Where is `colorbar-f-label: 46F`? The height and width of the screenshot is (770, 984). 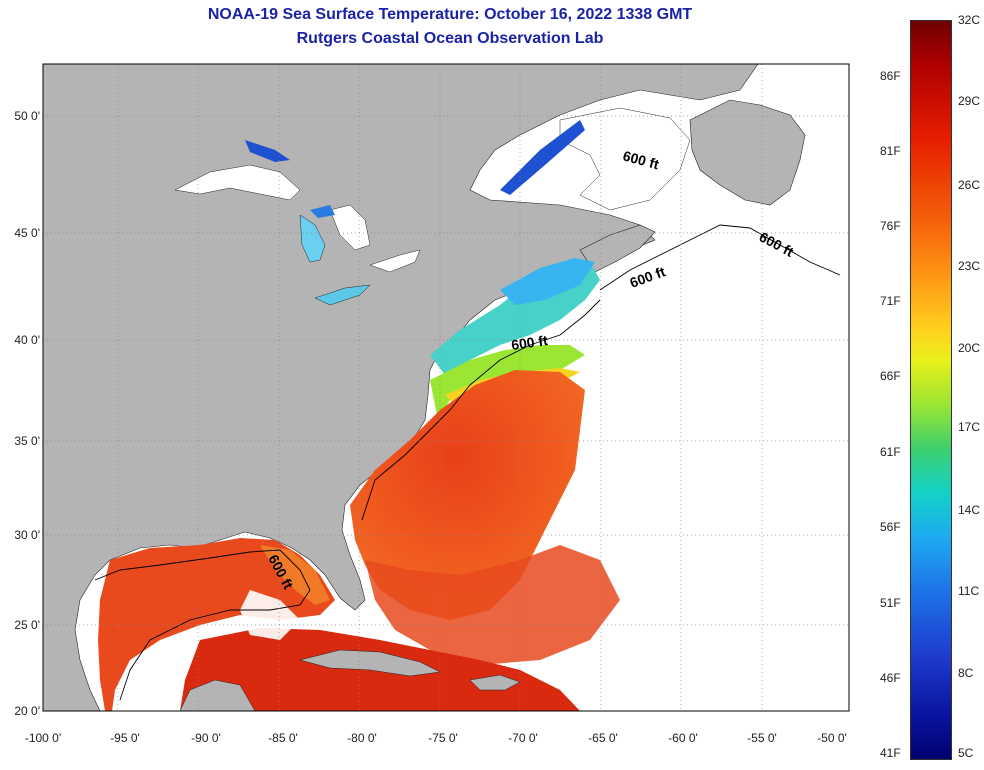
colorbar-f-label: 46F is located at coordinates (890, 678).